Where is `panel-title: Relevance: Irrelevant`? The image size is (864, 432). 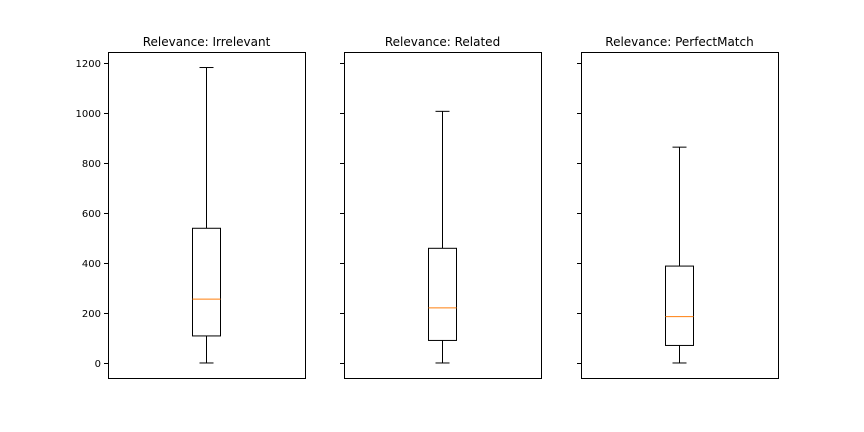 panel-title: Relevance: Irrelevant is located at coordinates (207, 42).